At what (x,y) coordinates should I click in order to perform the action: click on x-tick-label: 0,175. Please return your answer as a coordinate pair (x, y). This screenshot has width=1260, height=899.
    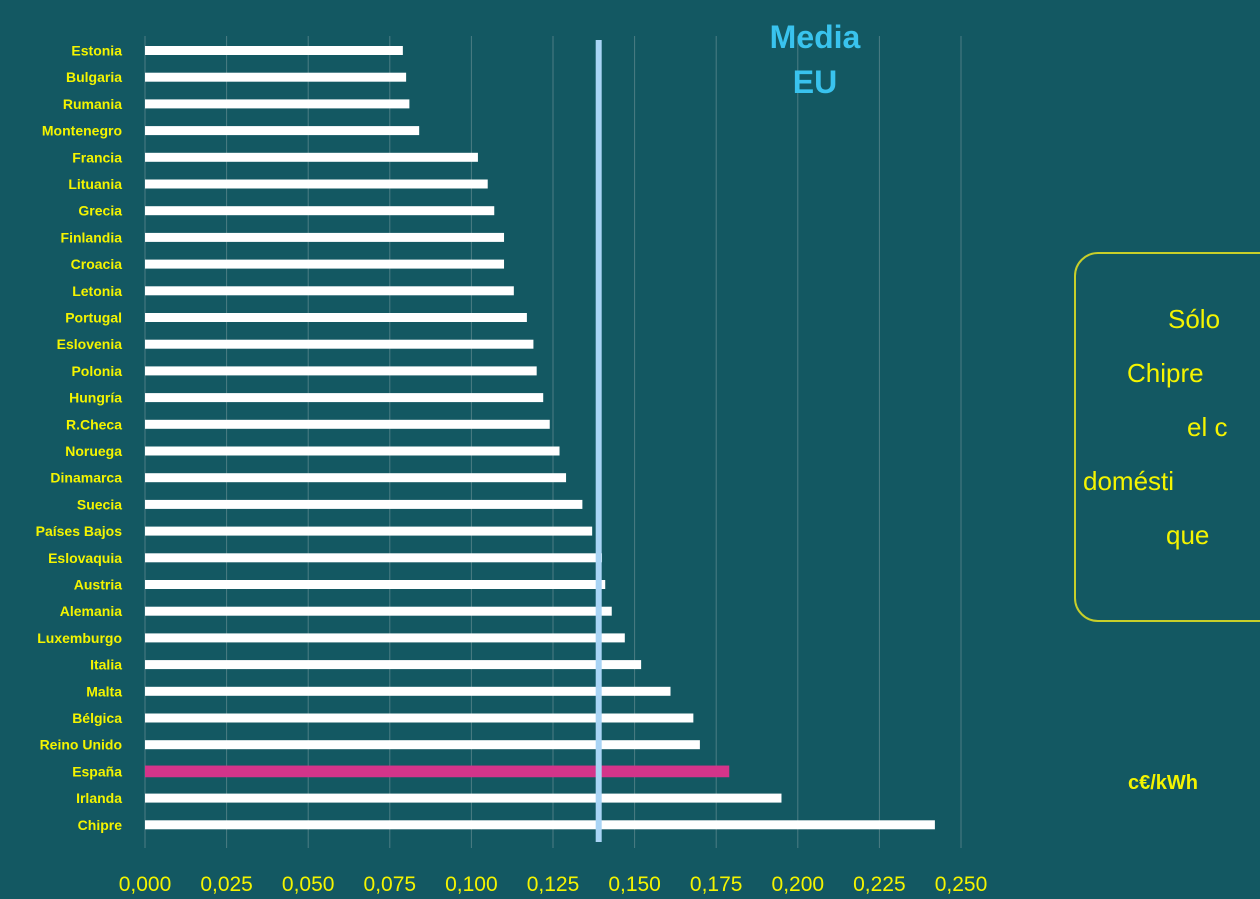
    Looking at the image, I should click on (716, 884).